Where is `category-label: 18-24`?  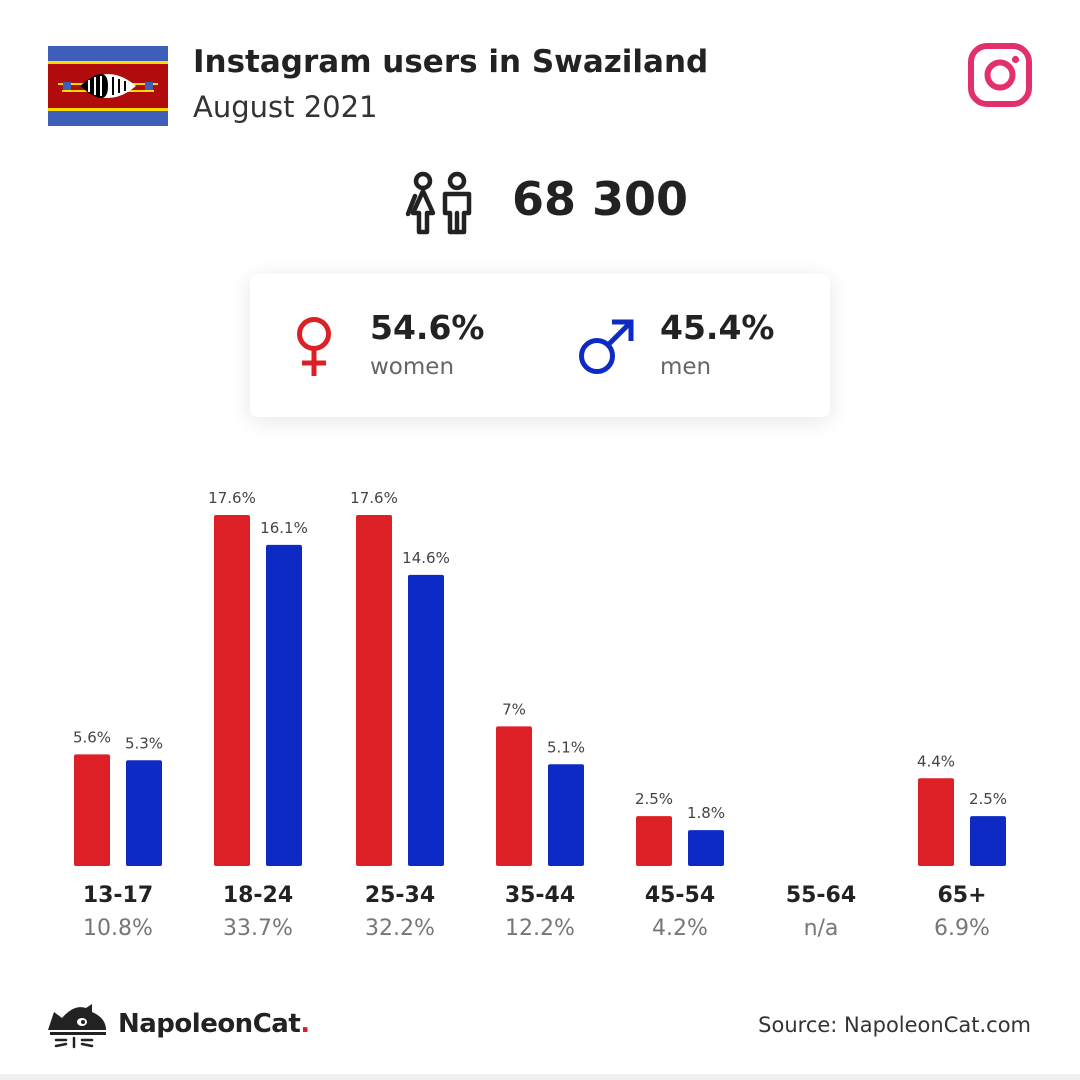 category-label: 18-24 is located at coordinates (258, 895).